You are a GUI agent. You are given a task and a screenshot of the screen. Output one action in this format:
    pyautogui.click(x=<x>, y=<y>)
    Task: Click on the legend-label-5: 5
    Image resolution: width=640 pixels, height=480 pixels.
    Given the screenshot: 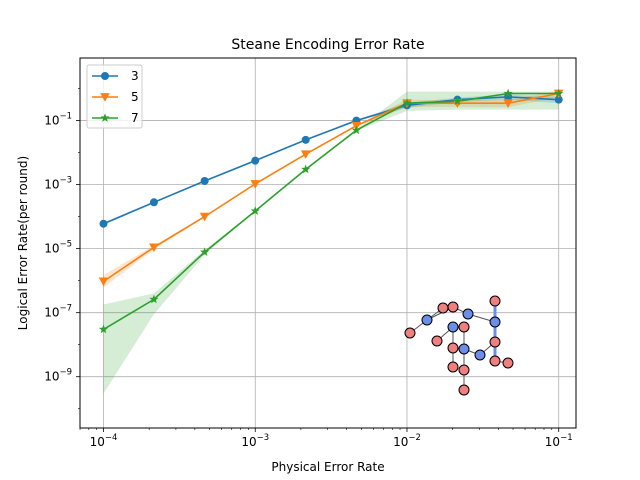 What is the action you would take?
    pyautogui.click(x=135, y=97)
    